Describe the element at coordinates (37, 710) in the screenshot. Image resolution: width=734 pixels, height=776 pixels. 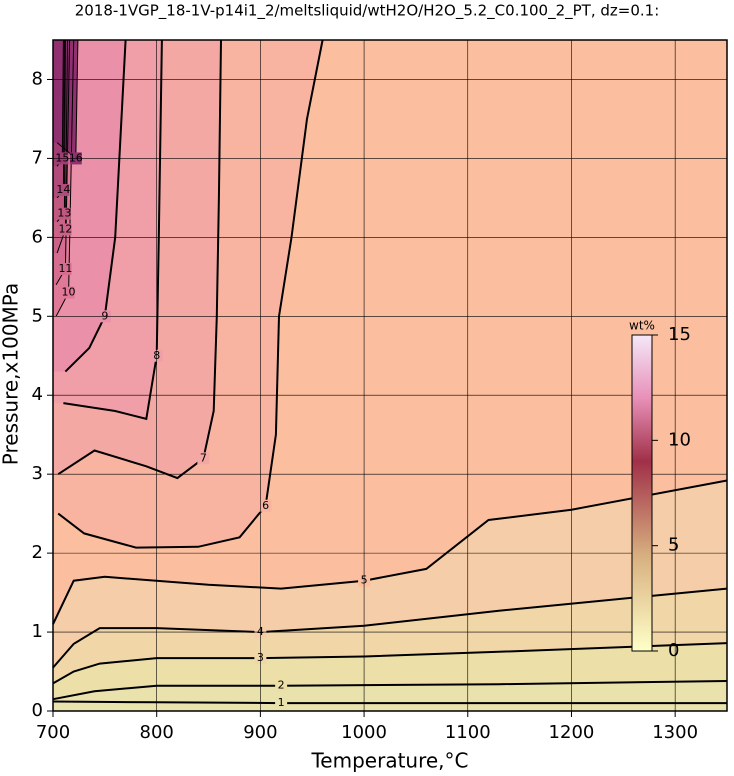
I see `y-tick-label: 0` at that location.